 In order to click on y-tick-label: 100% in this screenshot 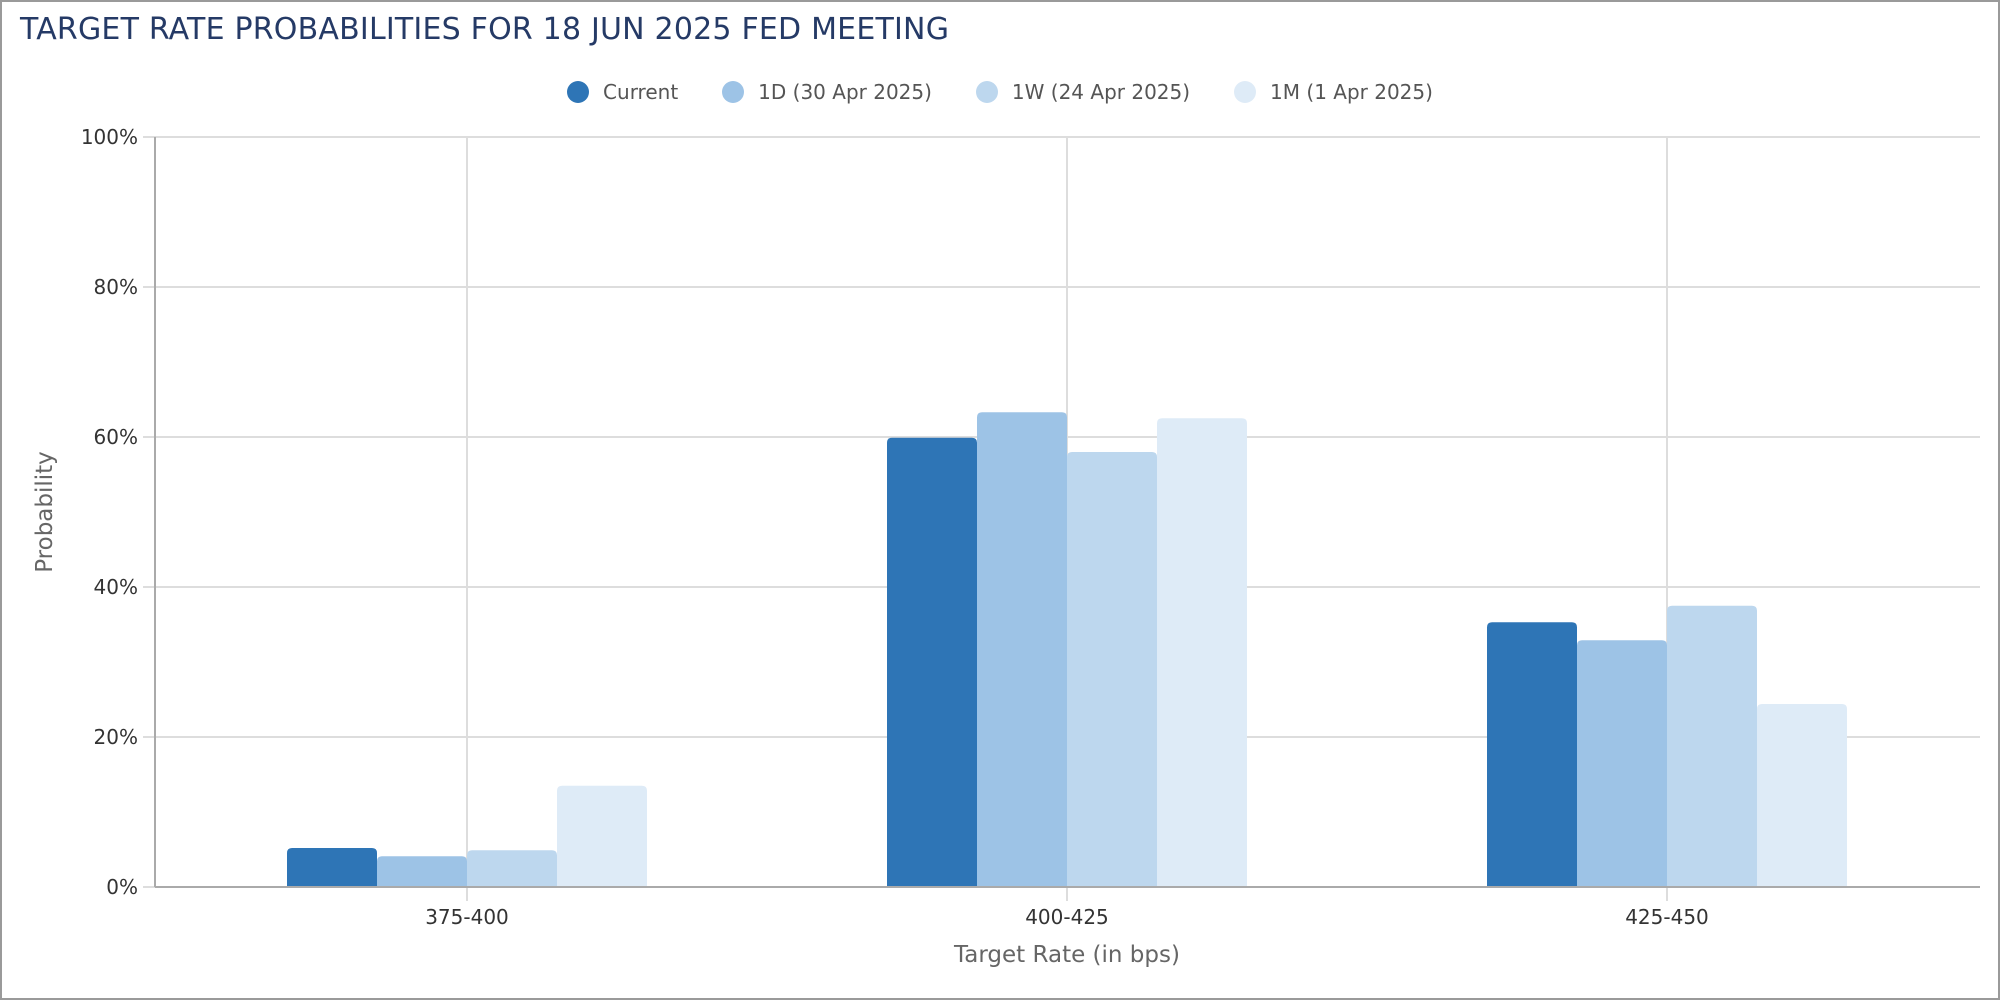, I will do `click(109, 137)`.